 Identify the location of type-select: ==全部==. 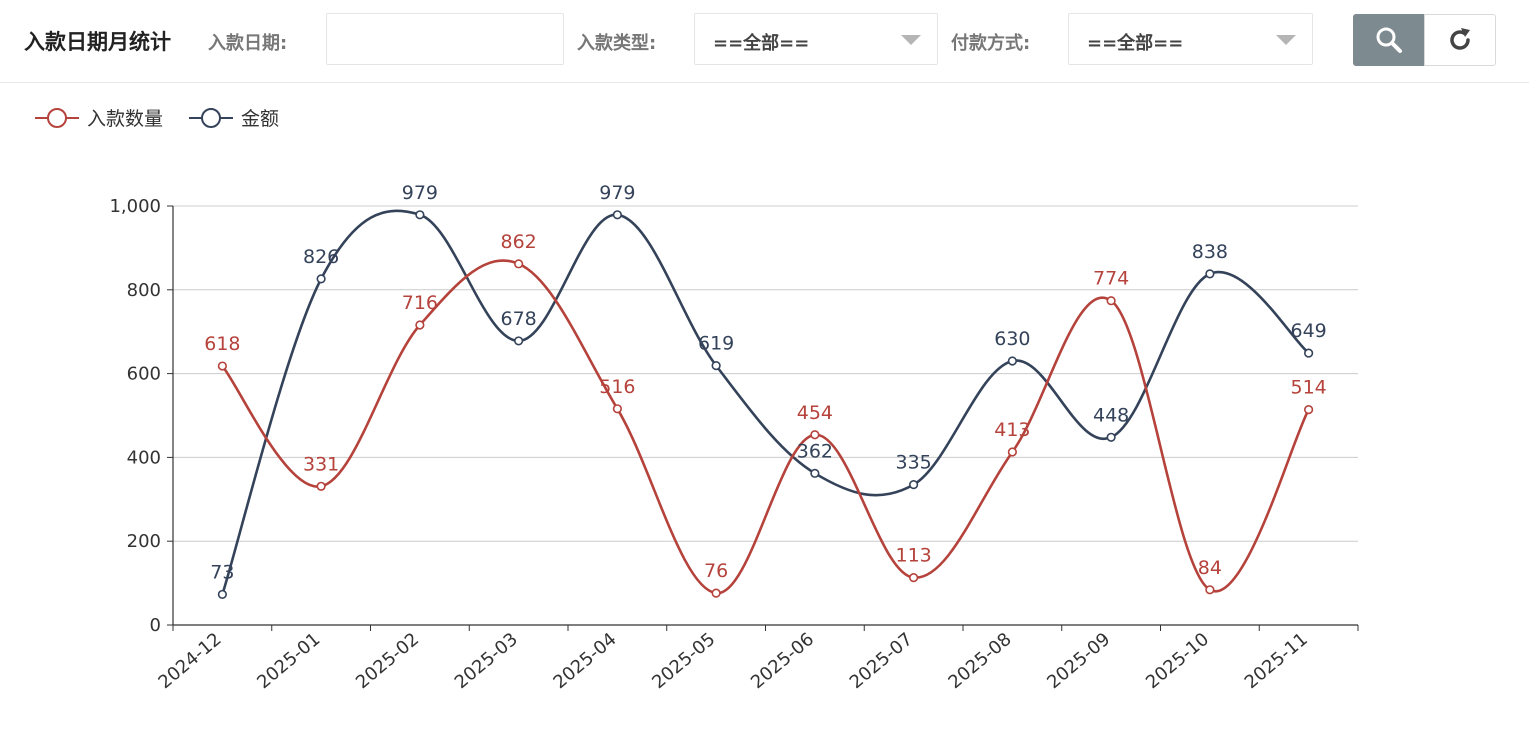
(816, 39).